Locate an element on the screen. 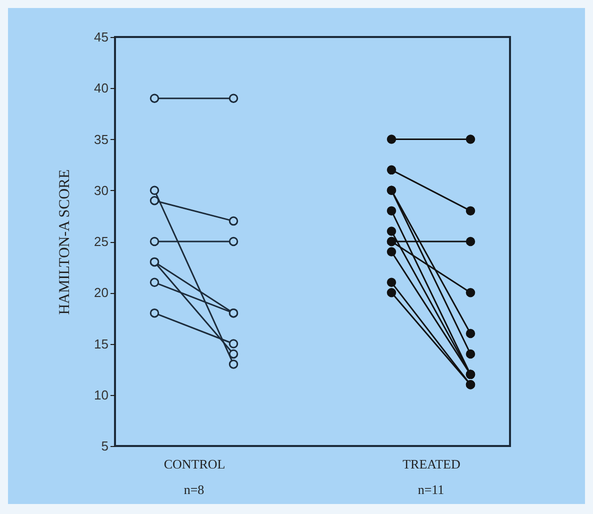  y-axis-title: HAMILTON-A SCORE is located at coordinates (65, 242).